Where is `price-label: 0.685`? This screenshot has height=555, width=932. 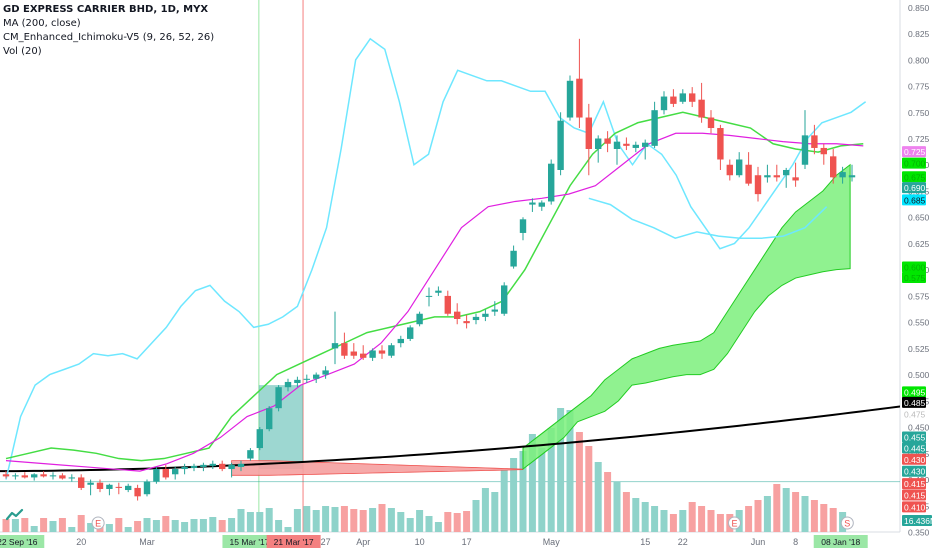 price-label: 0.685 is located at coordinates (915, 200).